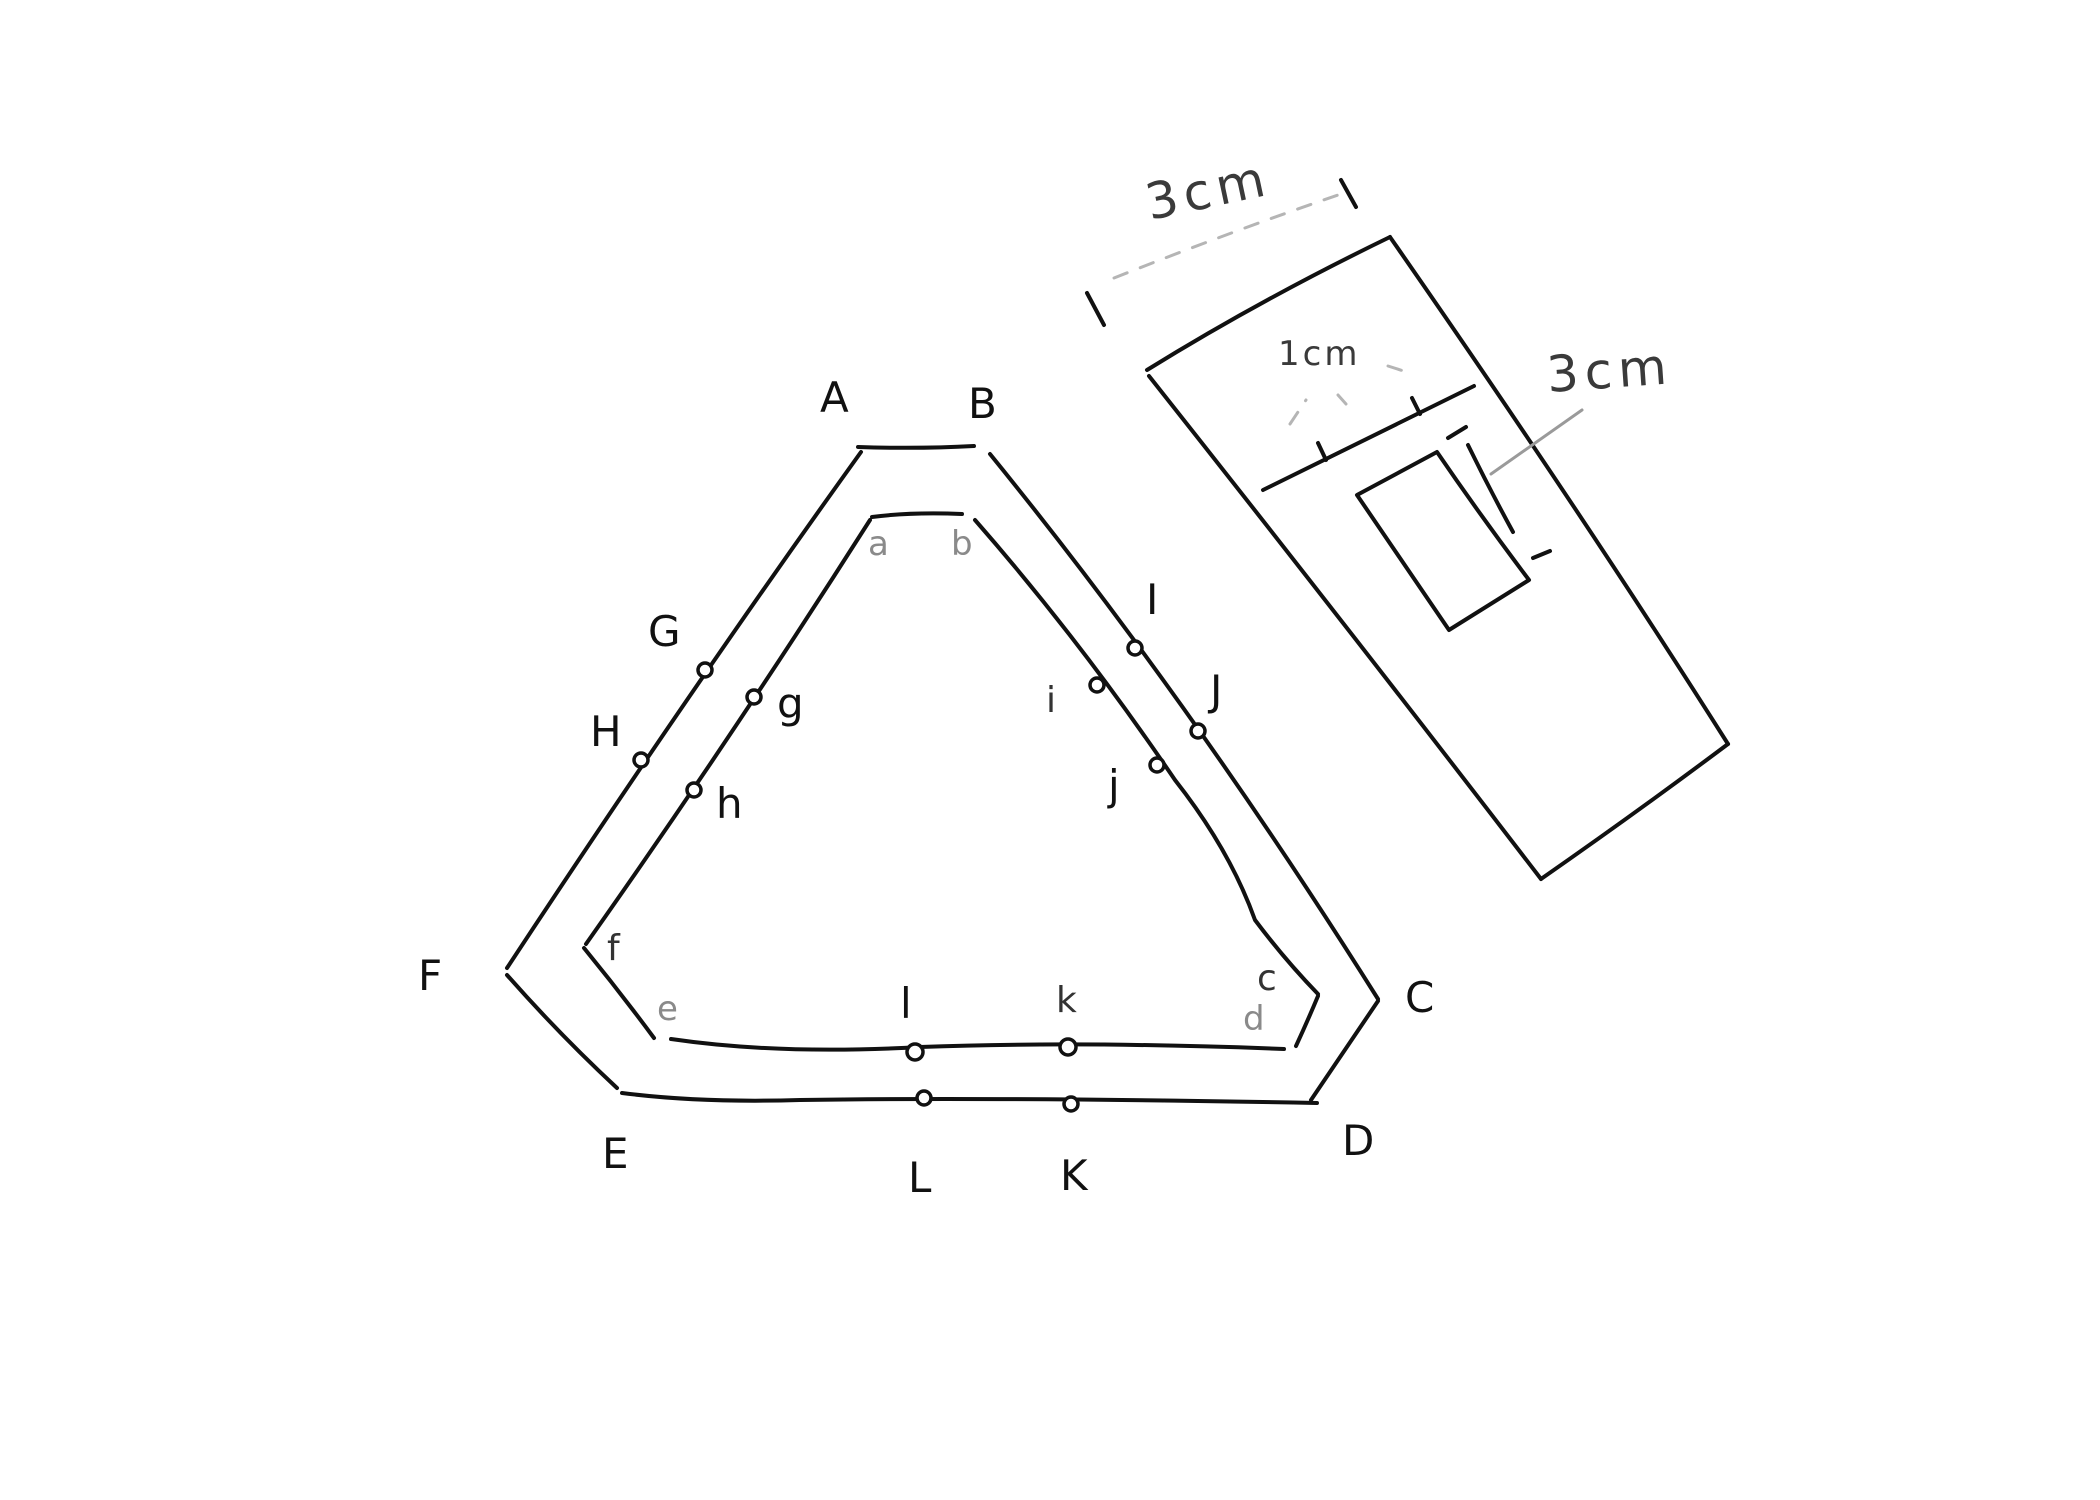 Image resolution: width=2100 pixels, height=1500 pixels. What do you see at coordinates (1214, 690) in the screenshot?
I see `label-J: J` at bounding box center [1214, 690].